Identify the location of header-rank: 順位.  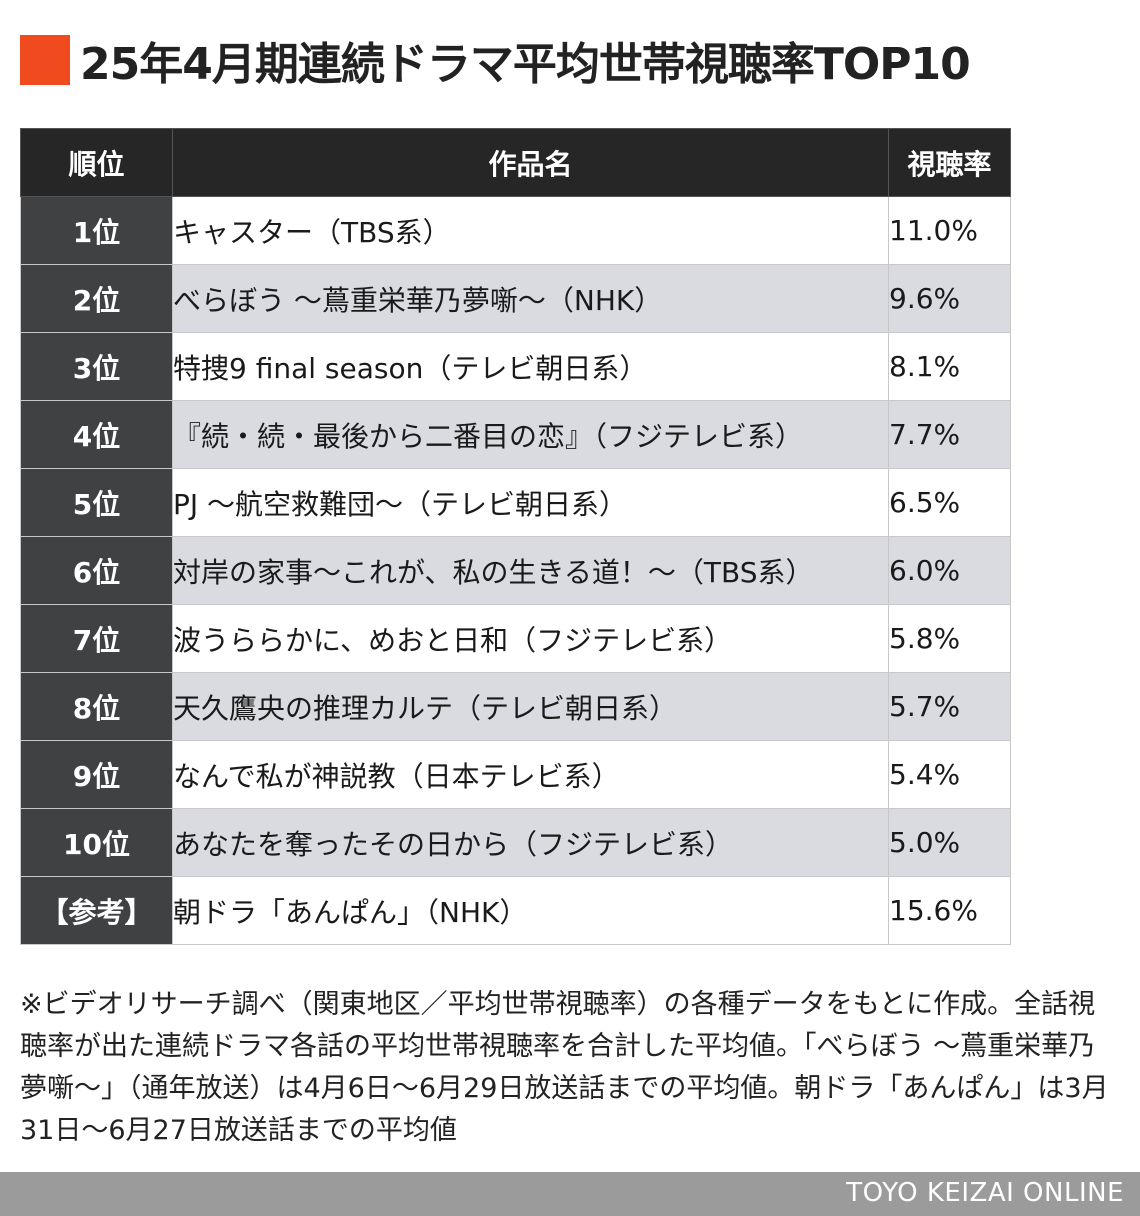
(96, 162).